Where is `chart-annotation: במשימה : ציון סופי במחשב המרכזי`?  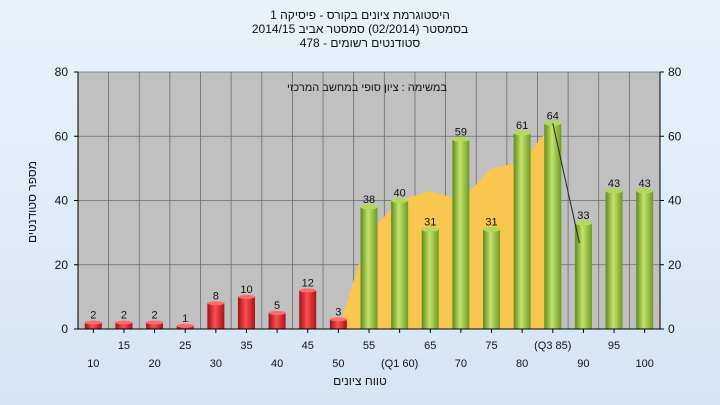
chart-annotation: במשימה : ציון סופי במחשב המרכזי is located at coordinates (367, 88).